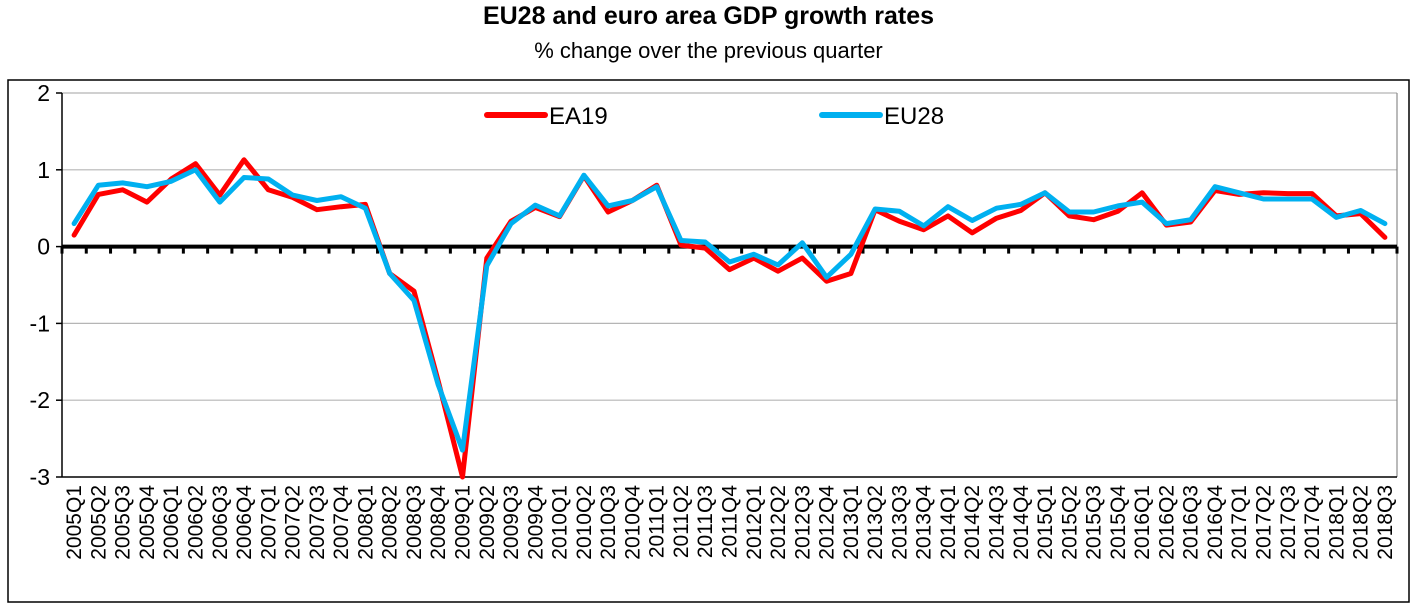  What do you see at coordinates (293, 522) in the screenshot?
I see `x-tick-label: 2007Q2` at bounding box center [293, 522].